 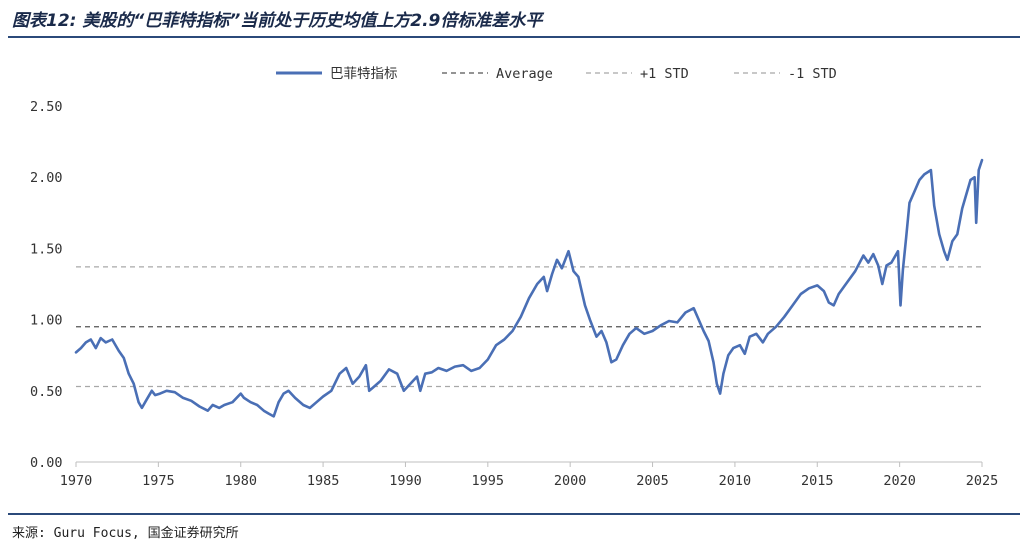 I want to click on x-tick-label: 1970, so click(x=76, y=481).